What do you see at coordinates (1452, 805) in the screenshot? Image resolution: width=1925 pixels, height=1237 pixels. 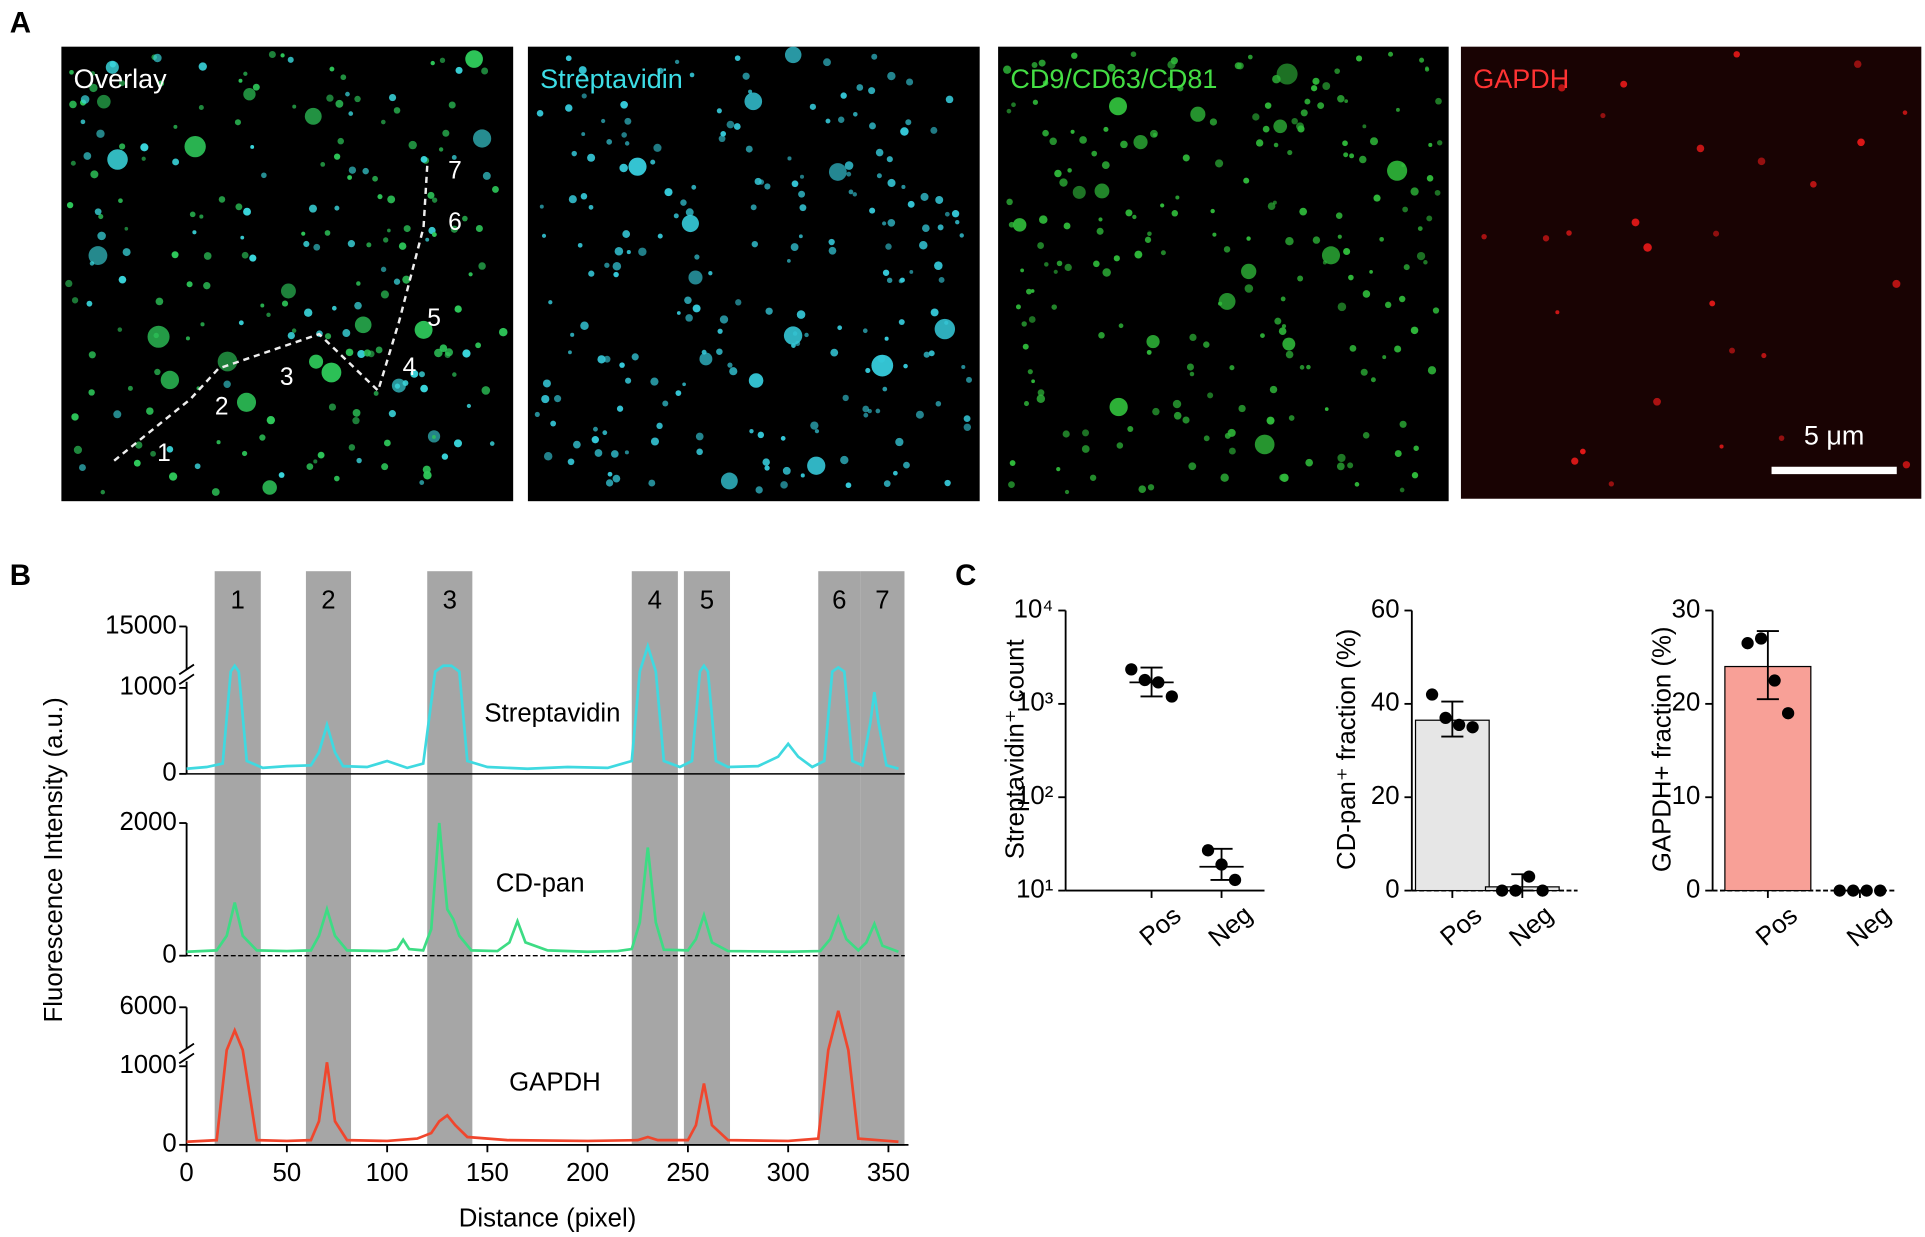 I see `bar` at bounding box center [1452, 805].